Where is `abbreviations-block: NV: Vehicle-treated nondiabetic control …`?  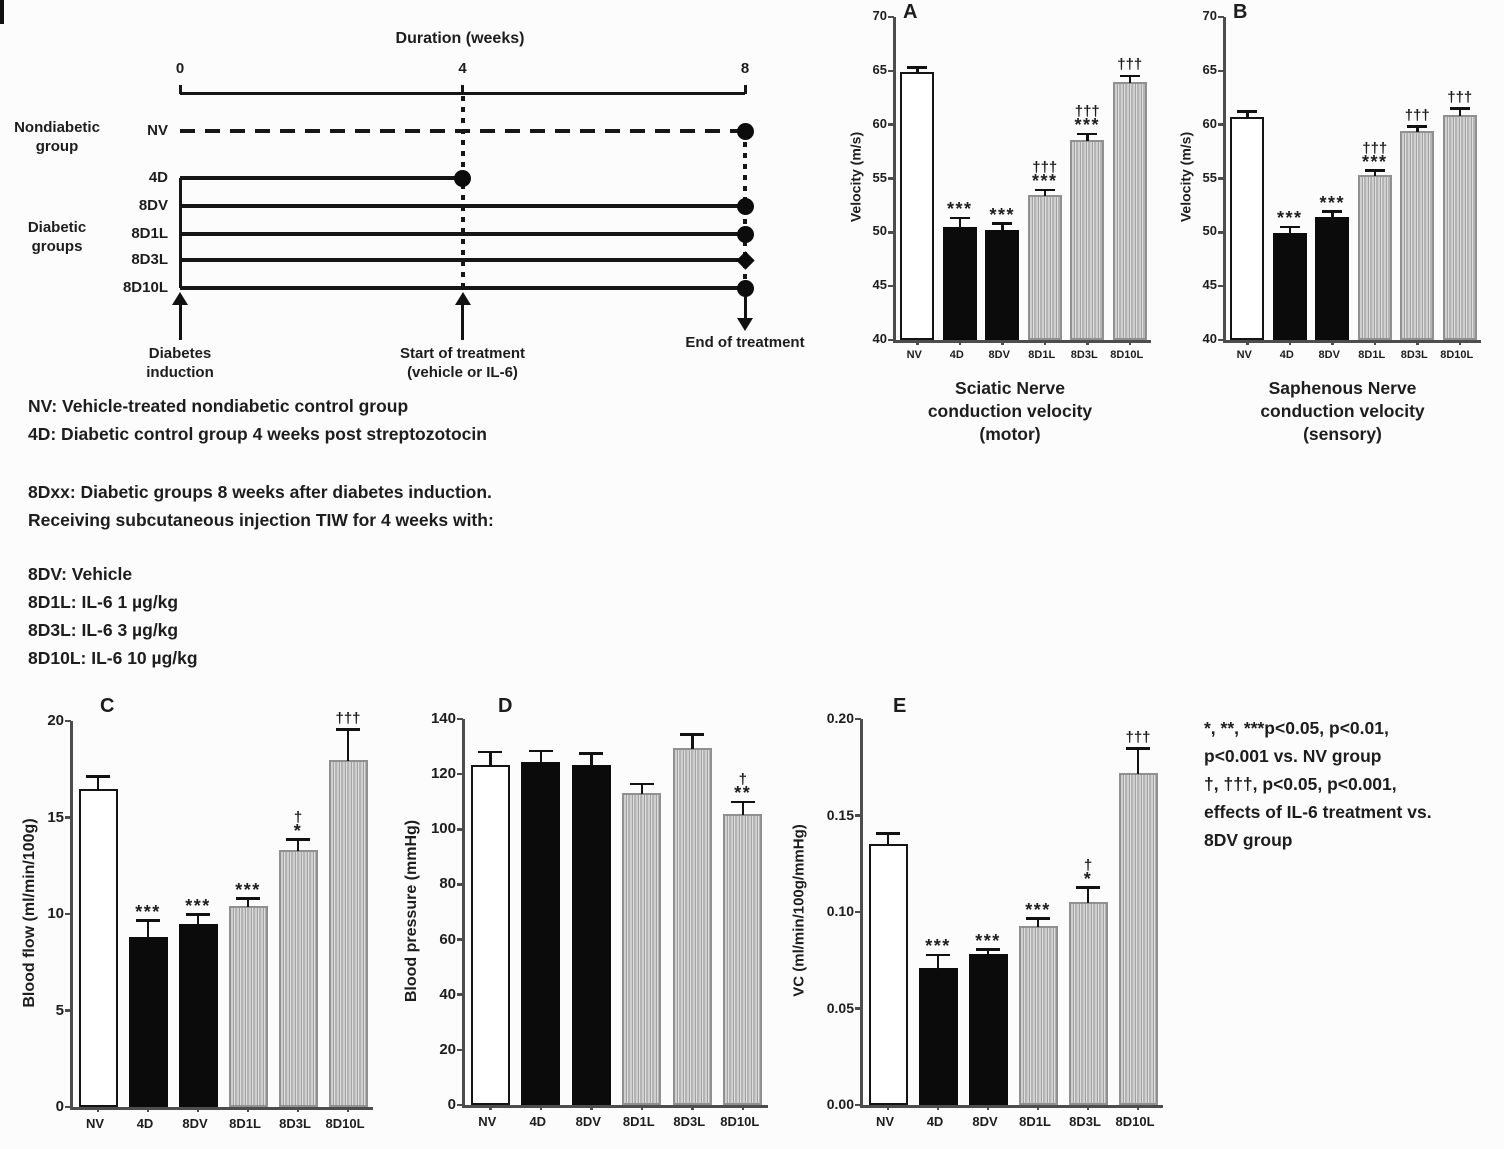 abbreviations-block: NV: Vehicle-treated nondiabetic control … is located at coordinates (313, 532).